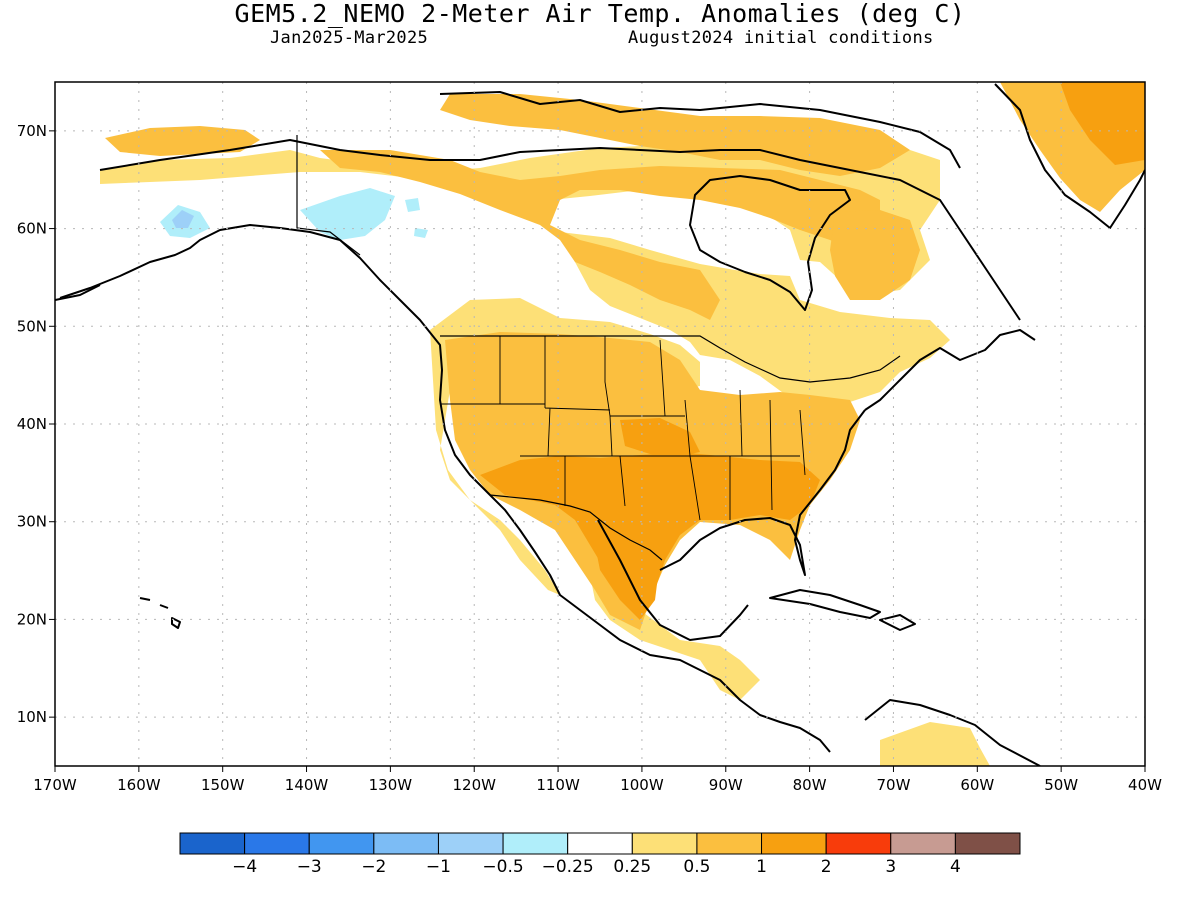 This screenshot has height=900, width=1200. What do you see at coordinates (347, 214) in the screenshot?
I see `anomaly-weak-cold-yukon` at bounding box center [347, 214].